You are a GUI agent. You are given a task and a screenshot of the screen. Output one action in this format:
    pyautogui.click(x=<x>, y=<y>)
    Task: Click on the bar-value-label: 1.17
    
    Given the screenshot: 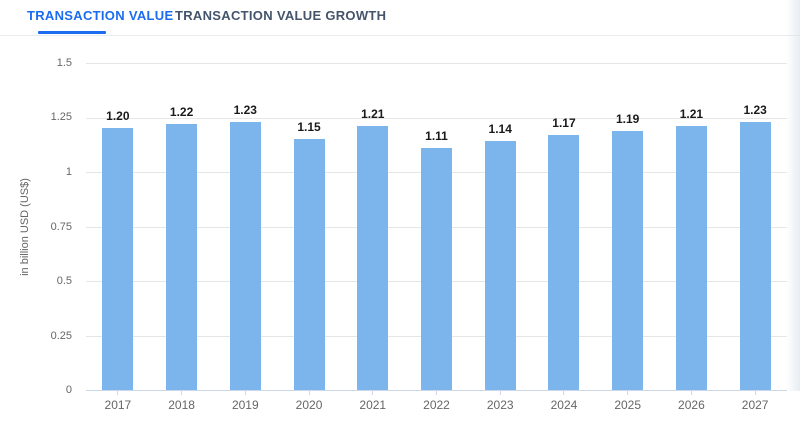 What is the action you would take?
    pyautogui.click(x=564, y=122)
    